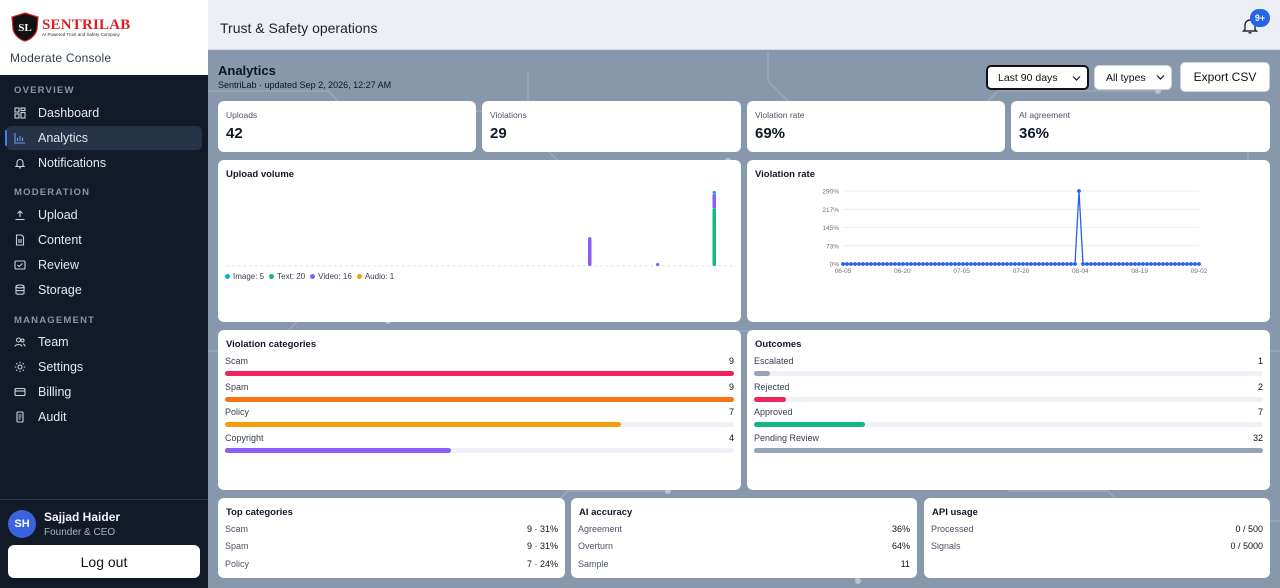  Describe the element at coordinates (104, 417) in the screenshot. I see `sidebar-item-audit: Audit` at that location.